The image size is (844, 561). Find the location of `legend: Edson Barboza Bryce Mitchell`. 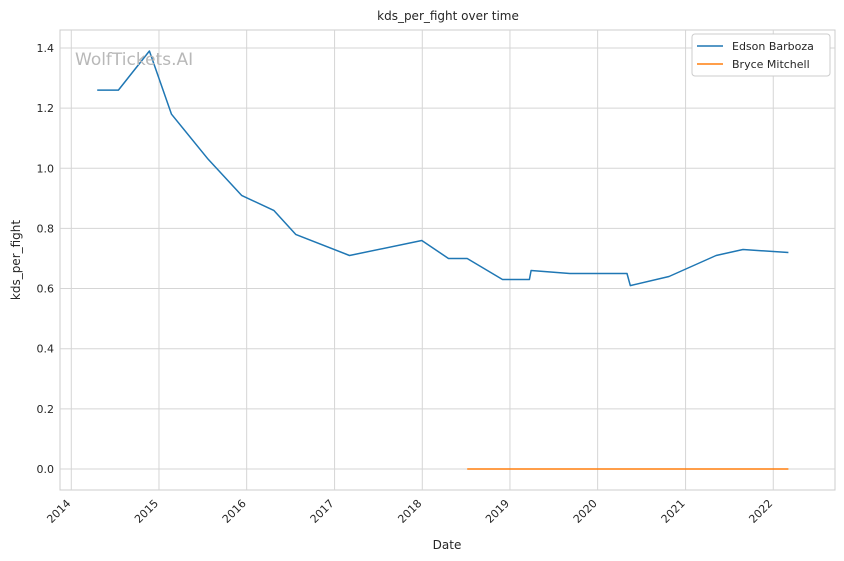

legend: Edson Barboza Bryce Mitchell is located at coordinates (761, 55).